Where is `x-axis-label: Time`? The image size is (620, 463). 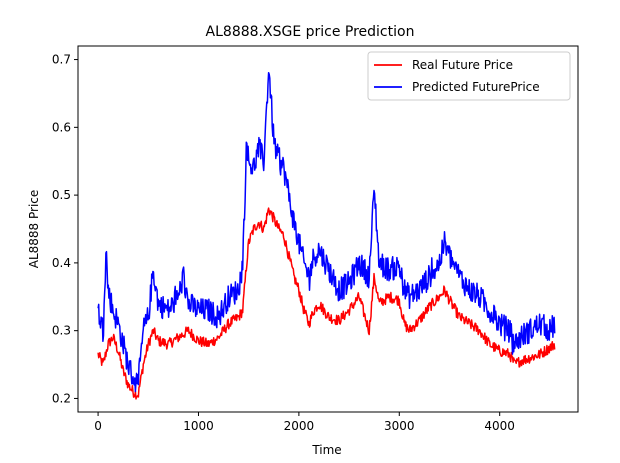 x-axis-label: Time is located at coordinates (326, 450).